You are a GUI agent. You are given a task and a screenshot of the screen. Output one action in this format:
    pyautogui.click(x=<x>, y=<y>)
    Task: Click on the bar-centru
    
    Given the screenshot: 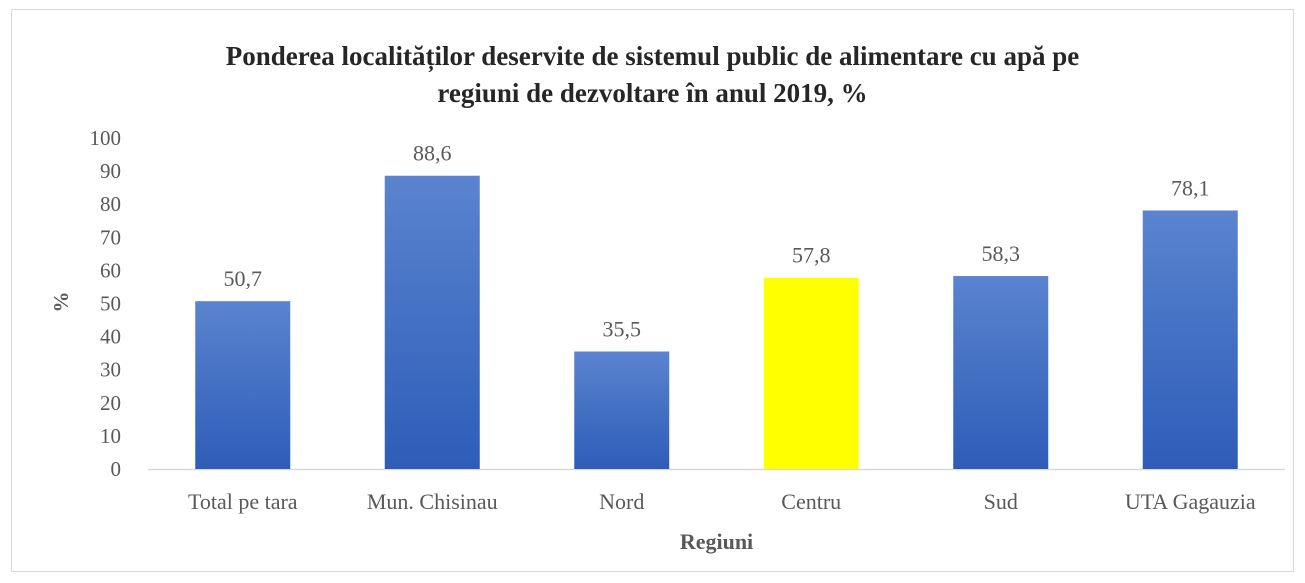 What is the action you would take?
    pyautogui.click(x=811, y=373)
    